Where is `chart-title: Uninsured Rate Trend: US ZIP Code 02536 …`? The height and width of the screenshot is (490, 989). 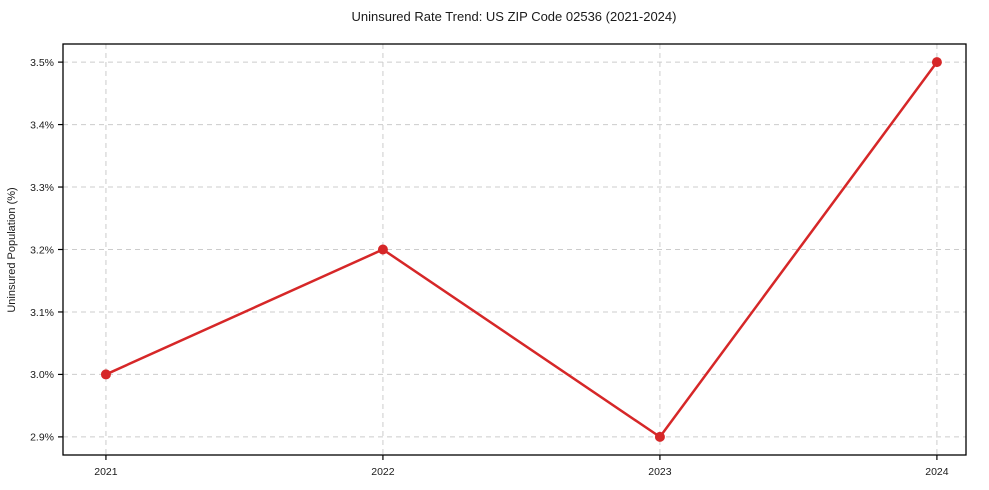 chart-title: Uninsured Rate Trend: US ZIP Code 02536 … is located at coordinates (514, 16).